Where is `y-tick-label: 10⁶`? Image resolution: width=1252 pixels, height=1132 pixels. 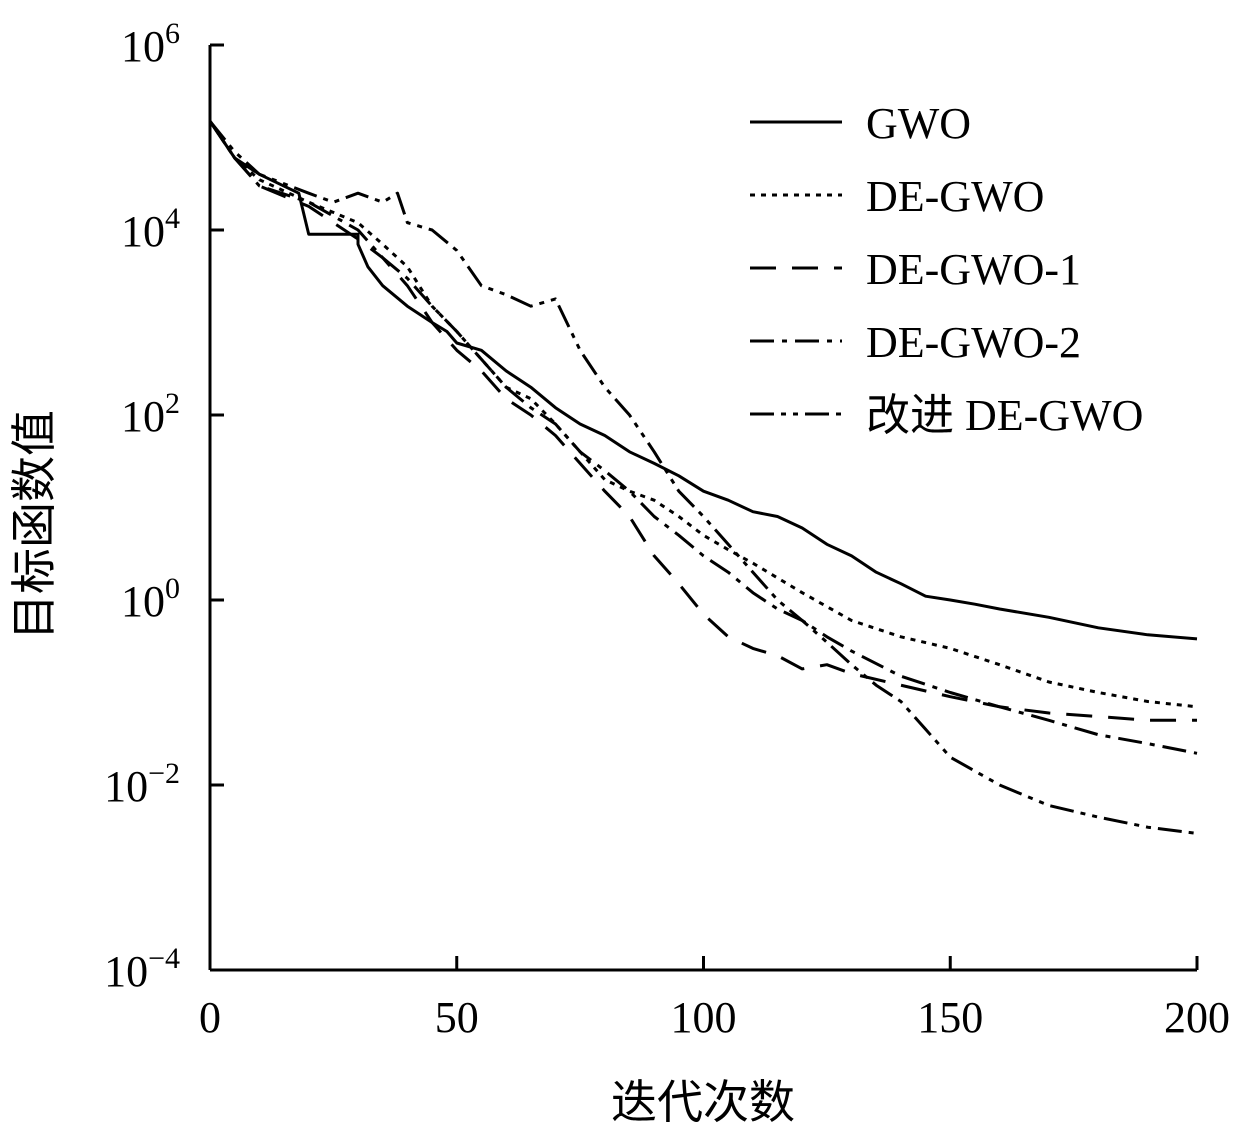
y-tick-label: 10⁶ is located at coordinates (150, 44).